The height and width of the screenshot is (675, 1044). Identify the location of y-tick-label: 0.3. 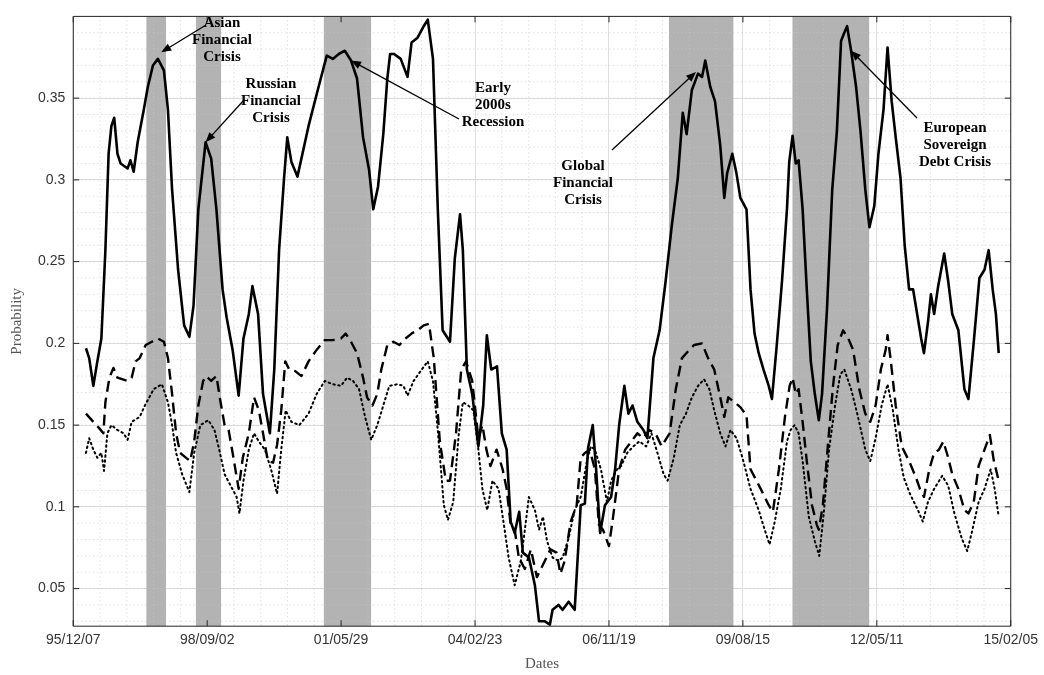
(55, 178).